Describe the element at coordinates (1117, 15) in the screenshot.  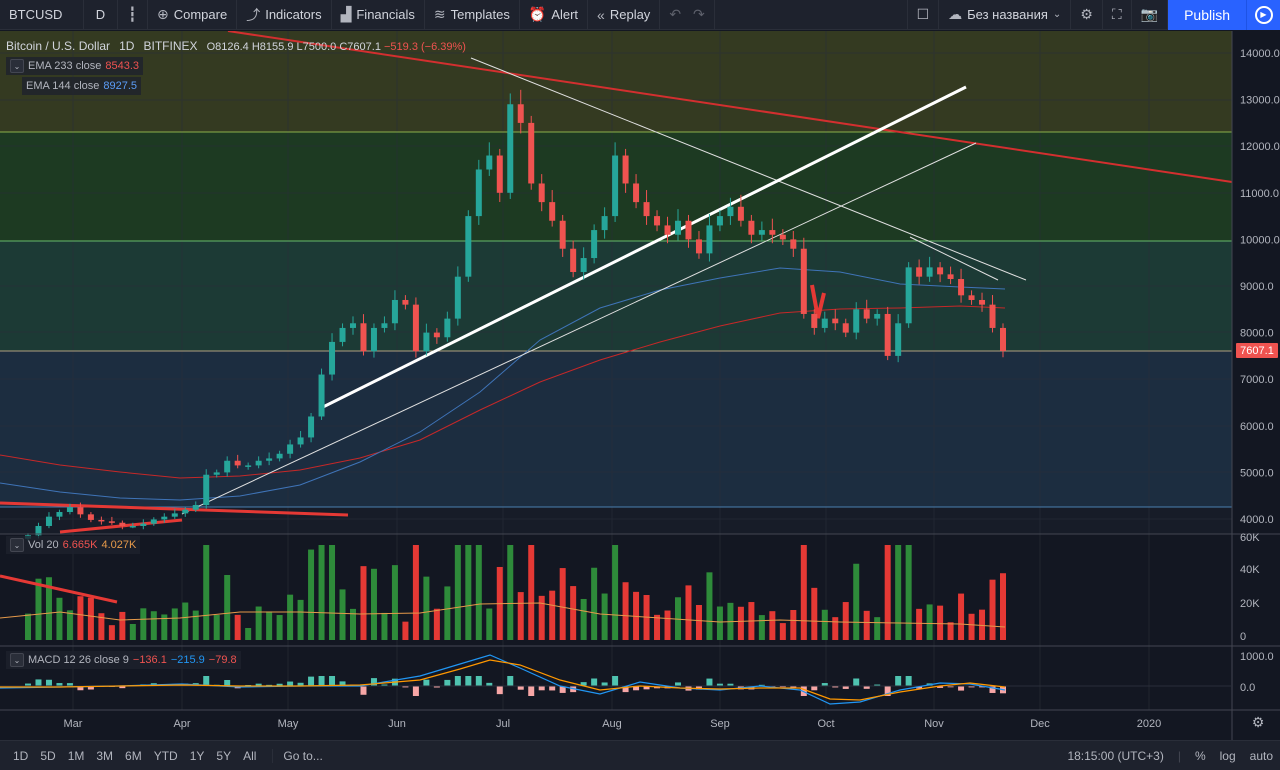
I see `fullscreen-button: ⛶` at that location.